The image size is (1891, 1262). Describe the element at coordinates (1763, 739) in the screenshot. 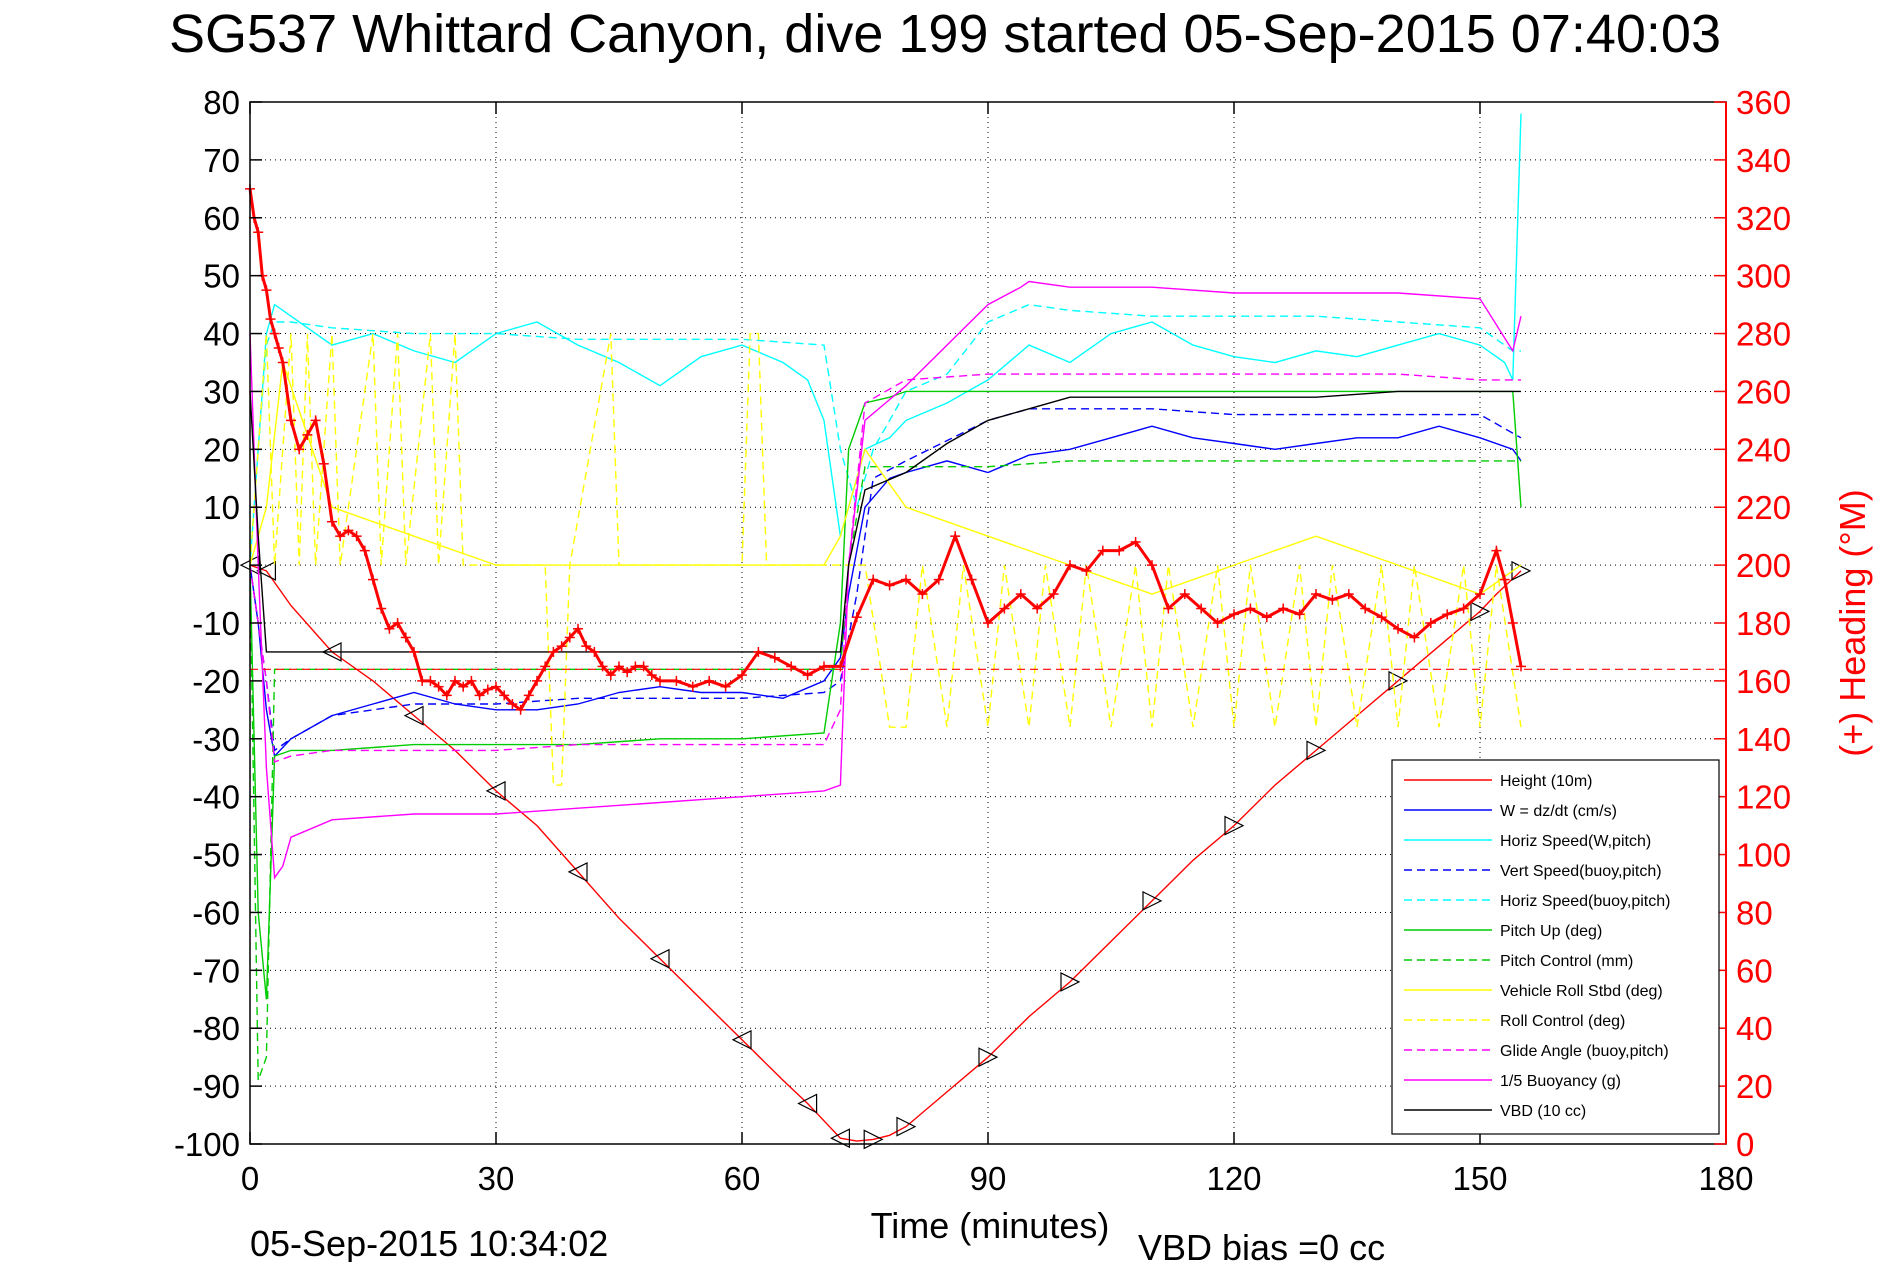

I see `y2-tick-label: 140` at that location.